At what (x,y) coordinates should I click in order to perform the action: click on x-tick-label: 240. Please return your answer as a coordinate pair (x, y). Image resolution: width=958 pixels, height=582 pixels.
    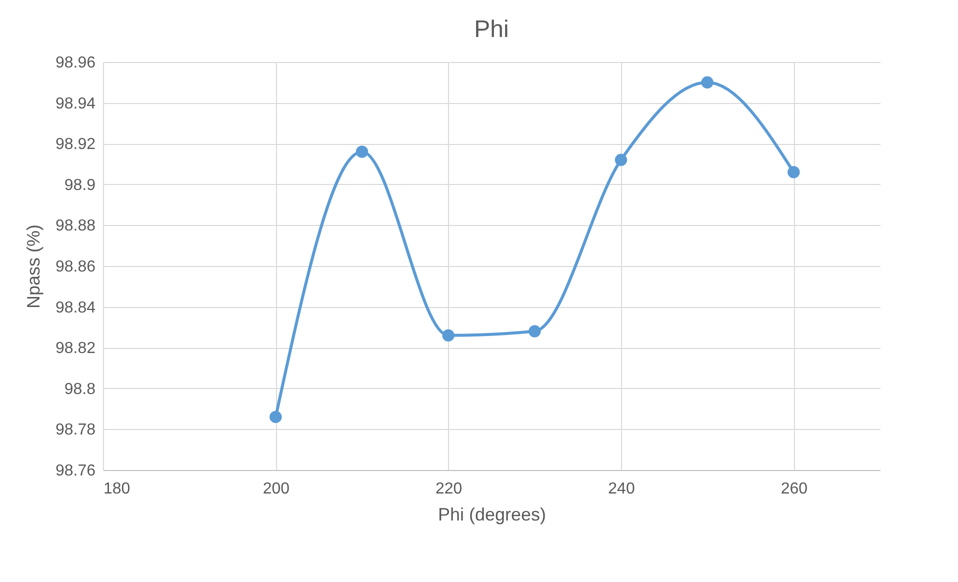
    Looking at the image, I should click on (621, 489).